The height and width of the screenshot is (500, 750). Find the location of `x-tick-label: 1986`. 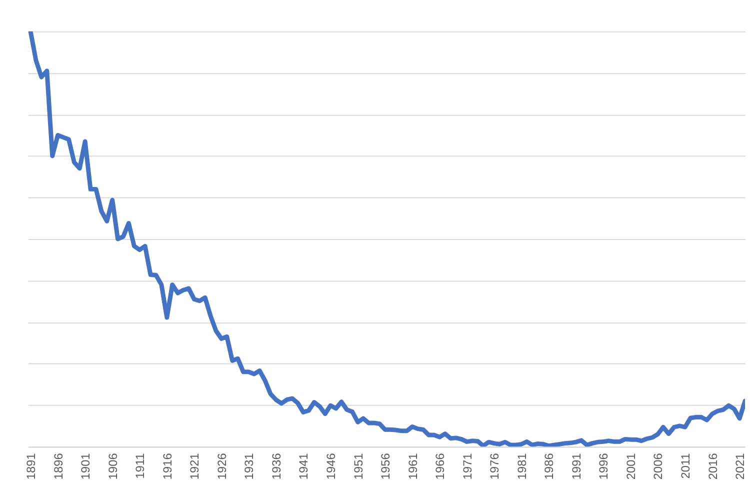

x-tick-label: 1986 is located at coordinates (549, 466).